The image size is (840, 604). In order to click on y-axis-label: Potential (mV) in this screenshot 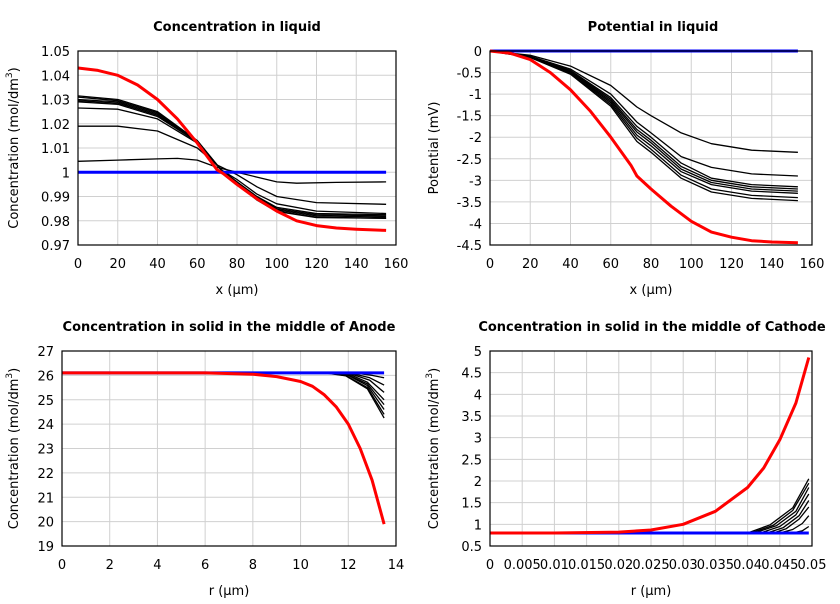, I will do `click(434, 148)`.